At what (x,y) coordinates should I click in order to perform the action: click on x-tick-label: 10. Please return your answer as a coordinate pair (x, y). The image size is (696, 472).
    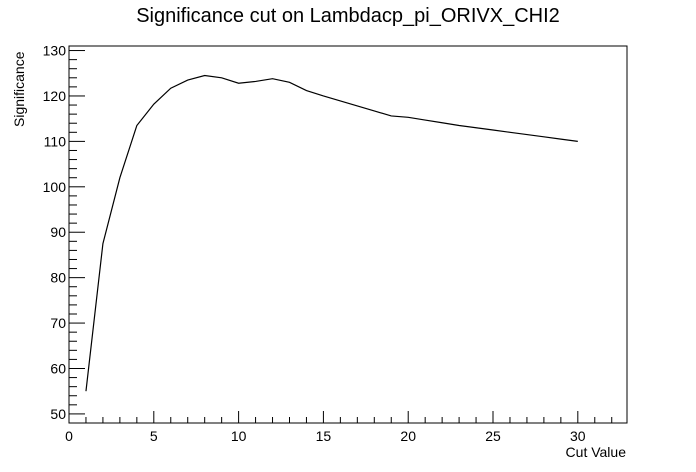
    Looking at the image, I should click on (239, 436).